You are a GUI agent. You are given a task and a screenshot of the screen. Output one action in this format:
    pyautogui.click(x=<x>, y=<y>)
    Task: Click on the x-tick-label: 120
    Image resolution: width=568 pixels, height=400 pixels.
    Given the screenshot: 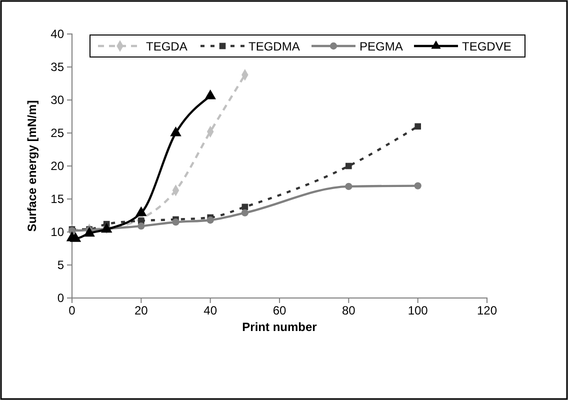 What is the action you would take?
    pyautogui.click(x=487, y=311)
    